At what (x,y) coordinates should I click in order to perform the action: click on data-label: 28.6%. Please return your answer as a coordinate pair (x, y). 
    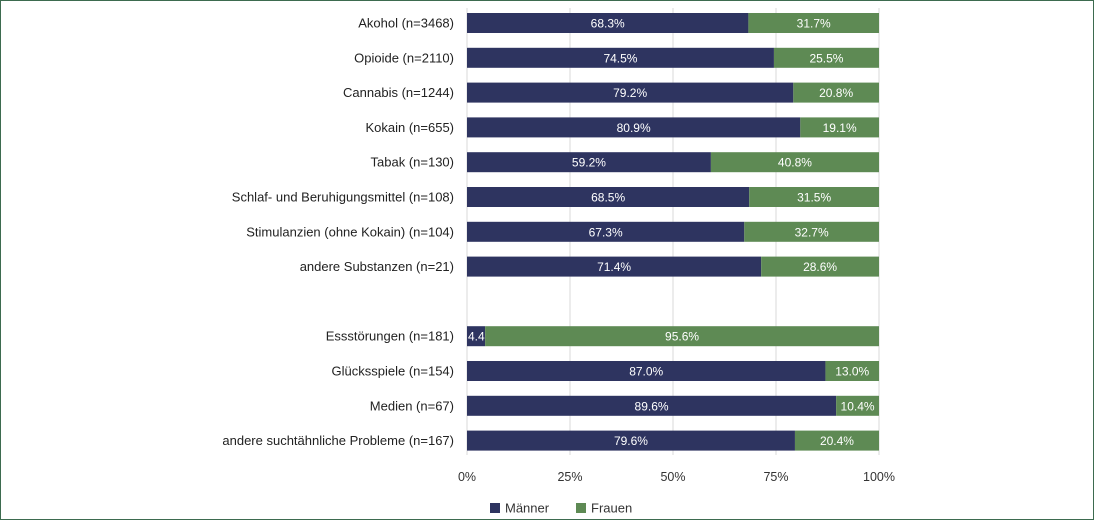
    Looking at the image, I should click on (820, 267).